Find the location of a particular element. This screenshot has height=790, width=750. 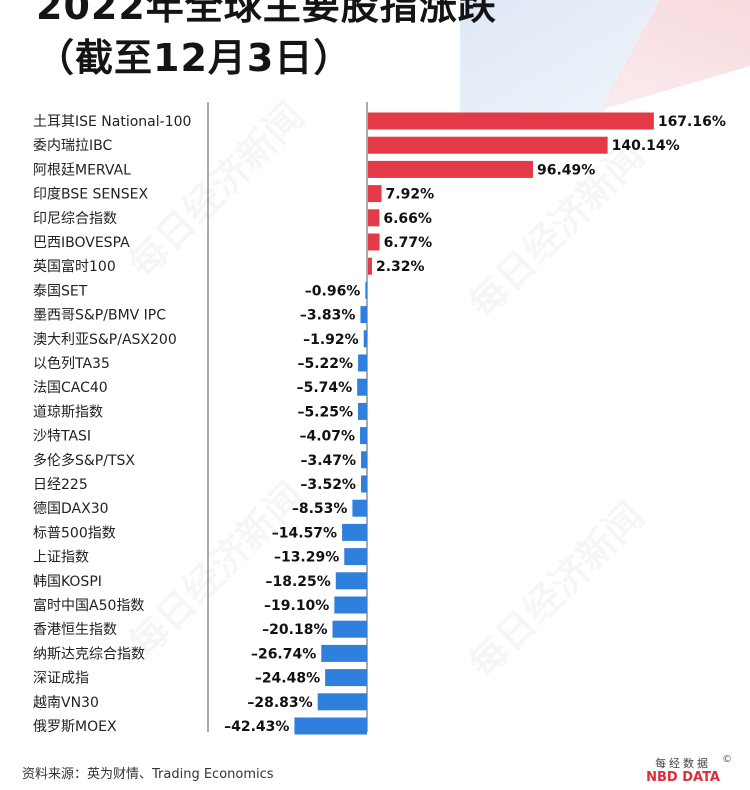

category-label: 俄罗斯MOEX is located at coordinates (75, 727).